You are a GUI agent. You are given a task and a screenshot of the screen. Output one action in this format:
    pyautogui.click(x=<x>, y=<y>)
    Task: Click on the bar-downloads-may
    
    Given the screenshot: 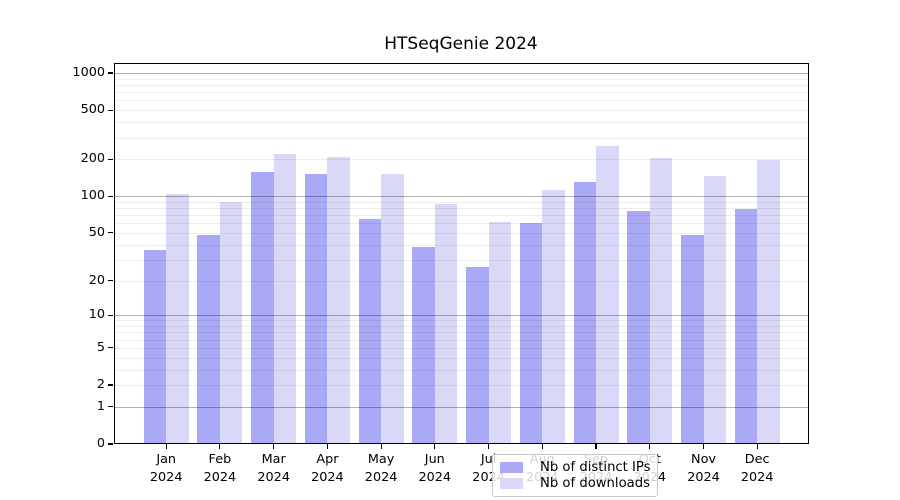 What is the action you would take?
    pyautogui.click(x=392, y=309)
    